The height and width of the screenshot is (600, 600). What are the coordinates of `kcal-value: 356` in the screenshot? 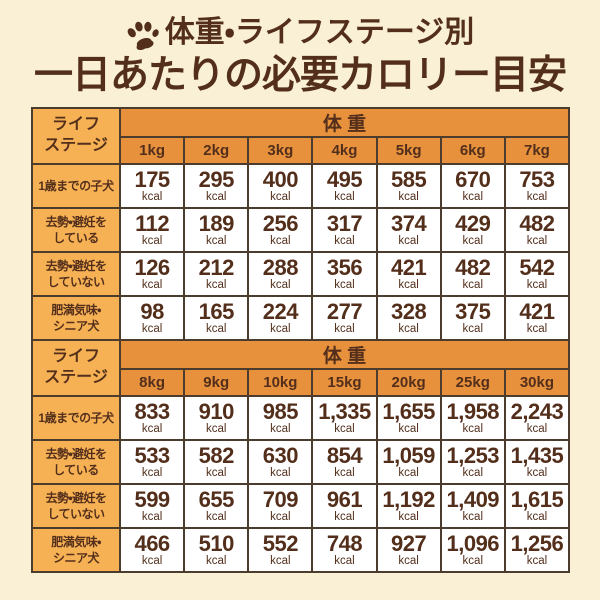 It's located at (344, 267).